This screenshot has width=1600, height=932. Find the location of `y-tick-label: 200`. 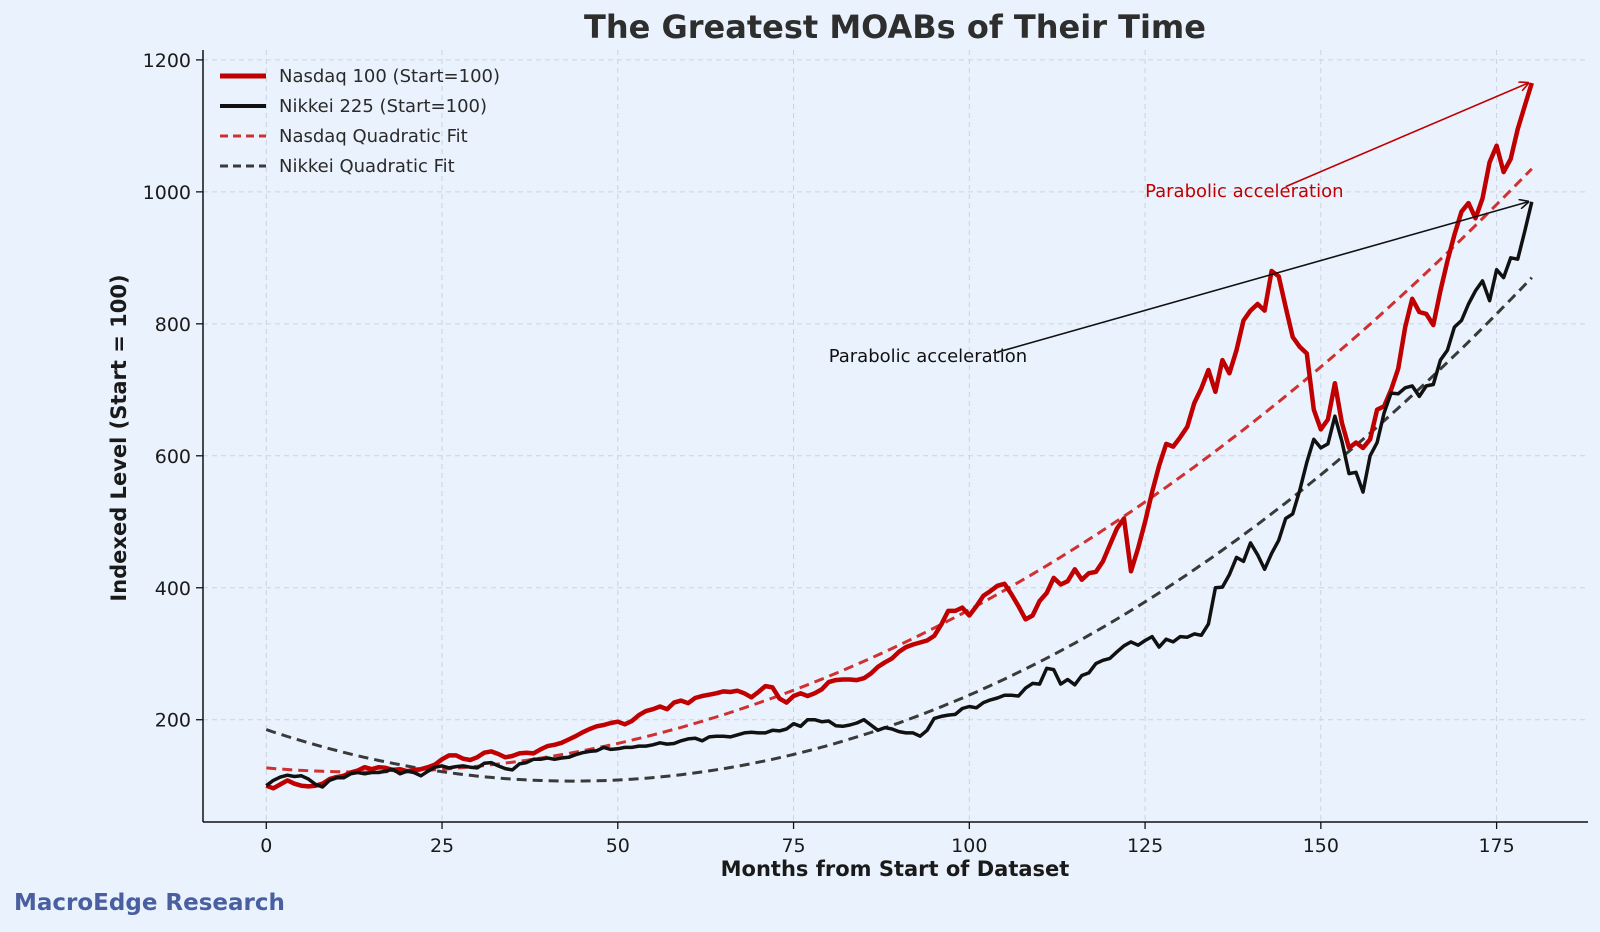

y-tick-label: 200 is located at coordinates (173, 721).